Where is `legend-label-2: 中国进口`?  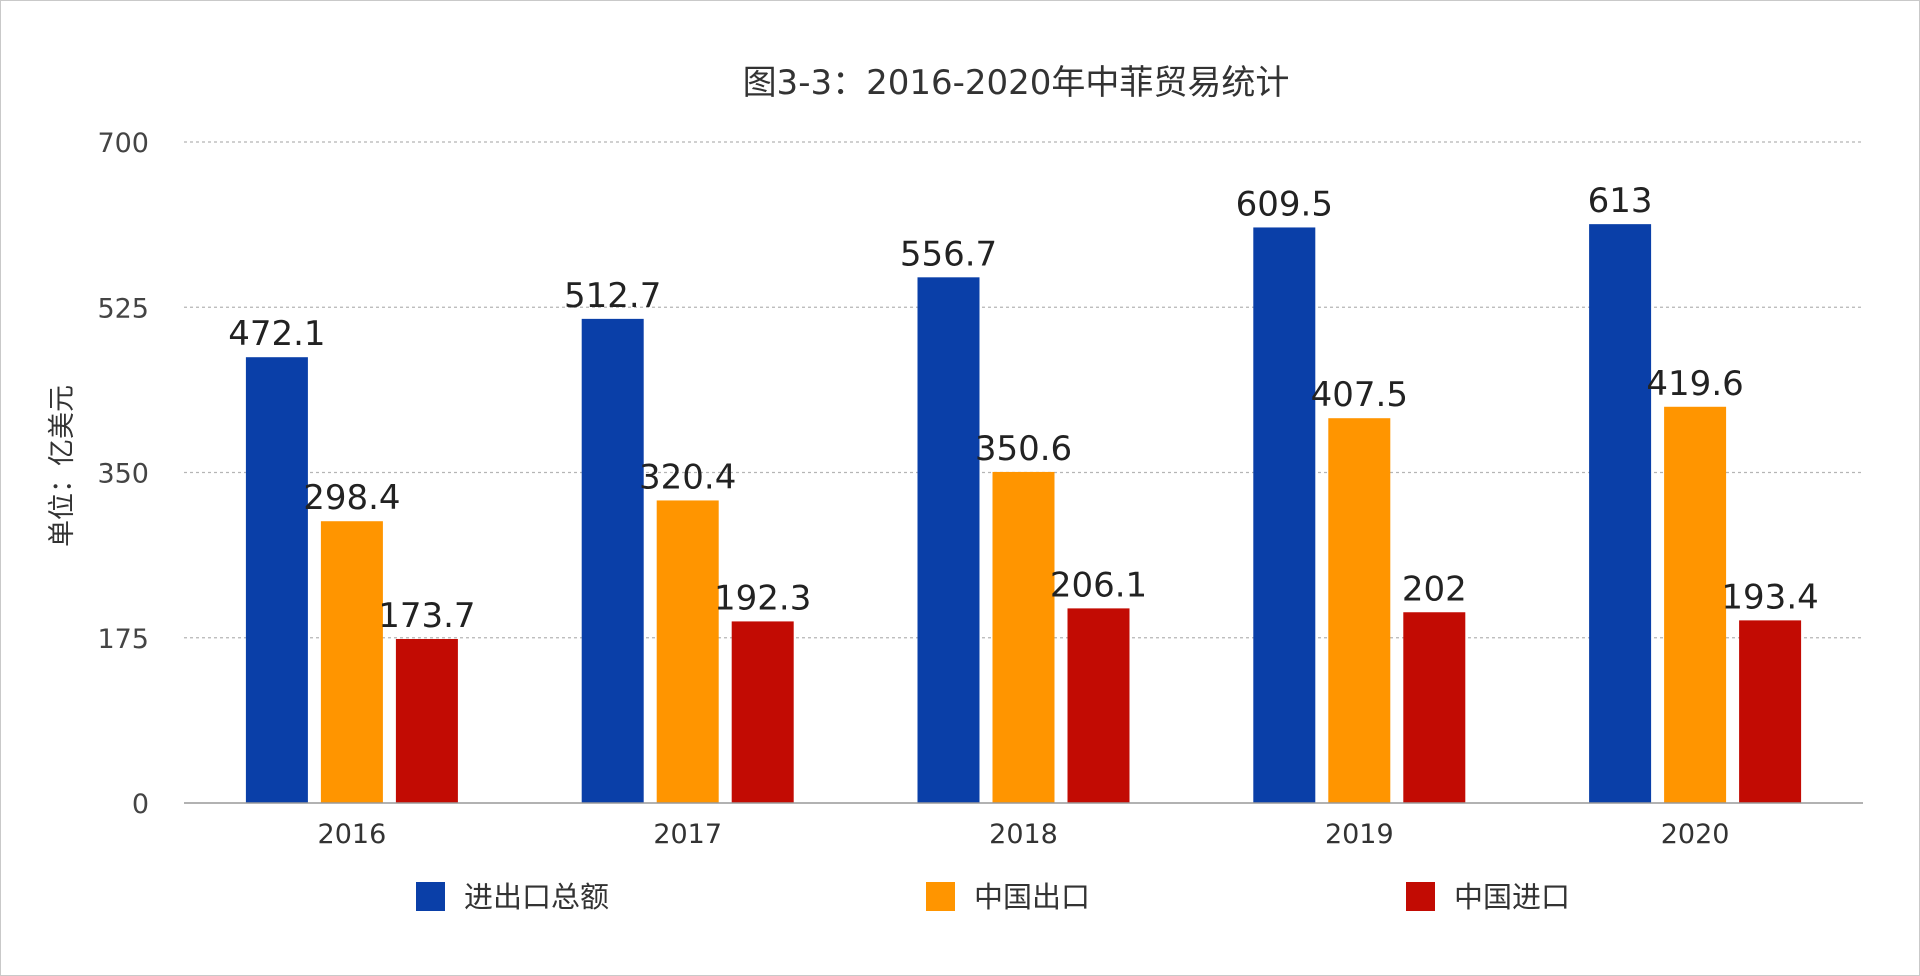 legend-label-2: 中国进口 is located at coordinates (1512, 897).